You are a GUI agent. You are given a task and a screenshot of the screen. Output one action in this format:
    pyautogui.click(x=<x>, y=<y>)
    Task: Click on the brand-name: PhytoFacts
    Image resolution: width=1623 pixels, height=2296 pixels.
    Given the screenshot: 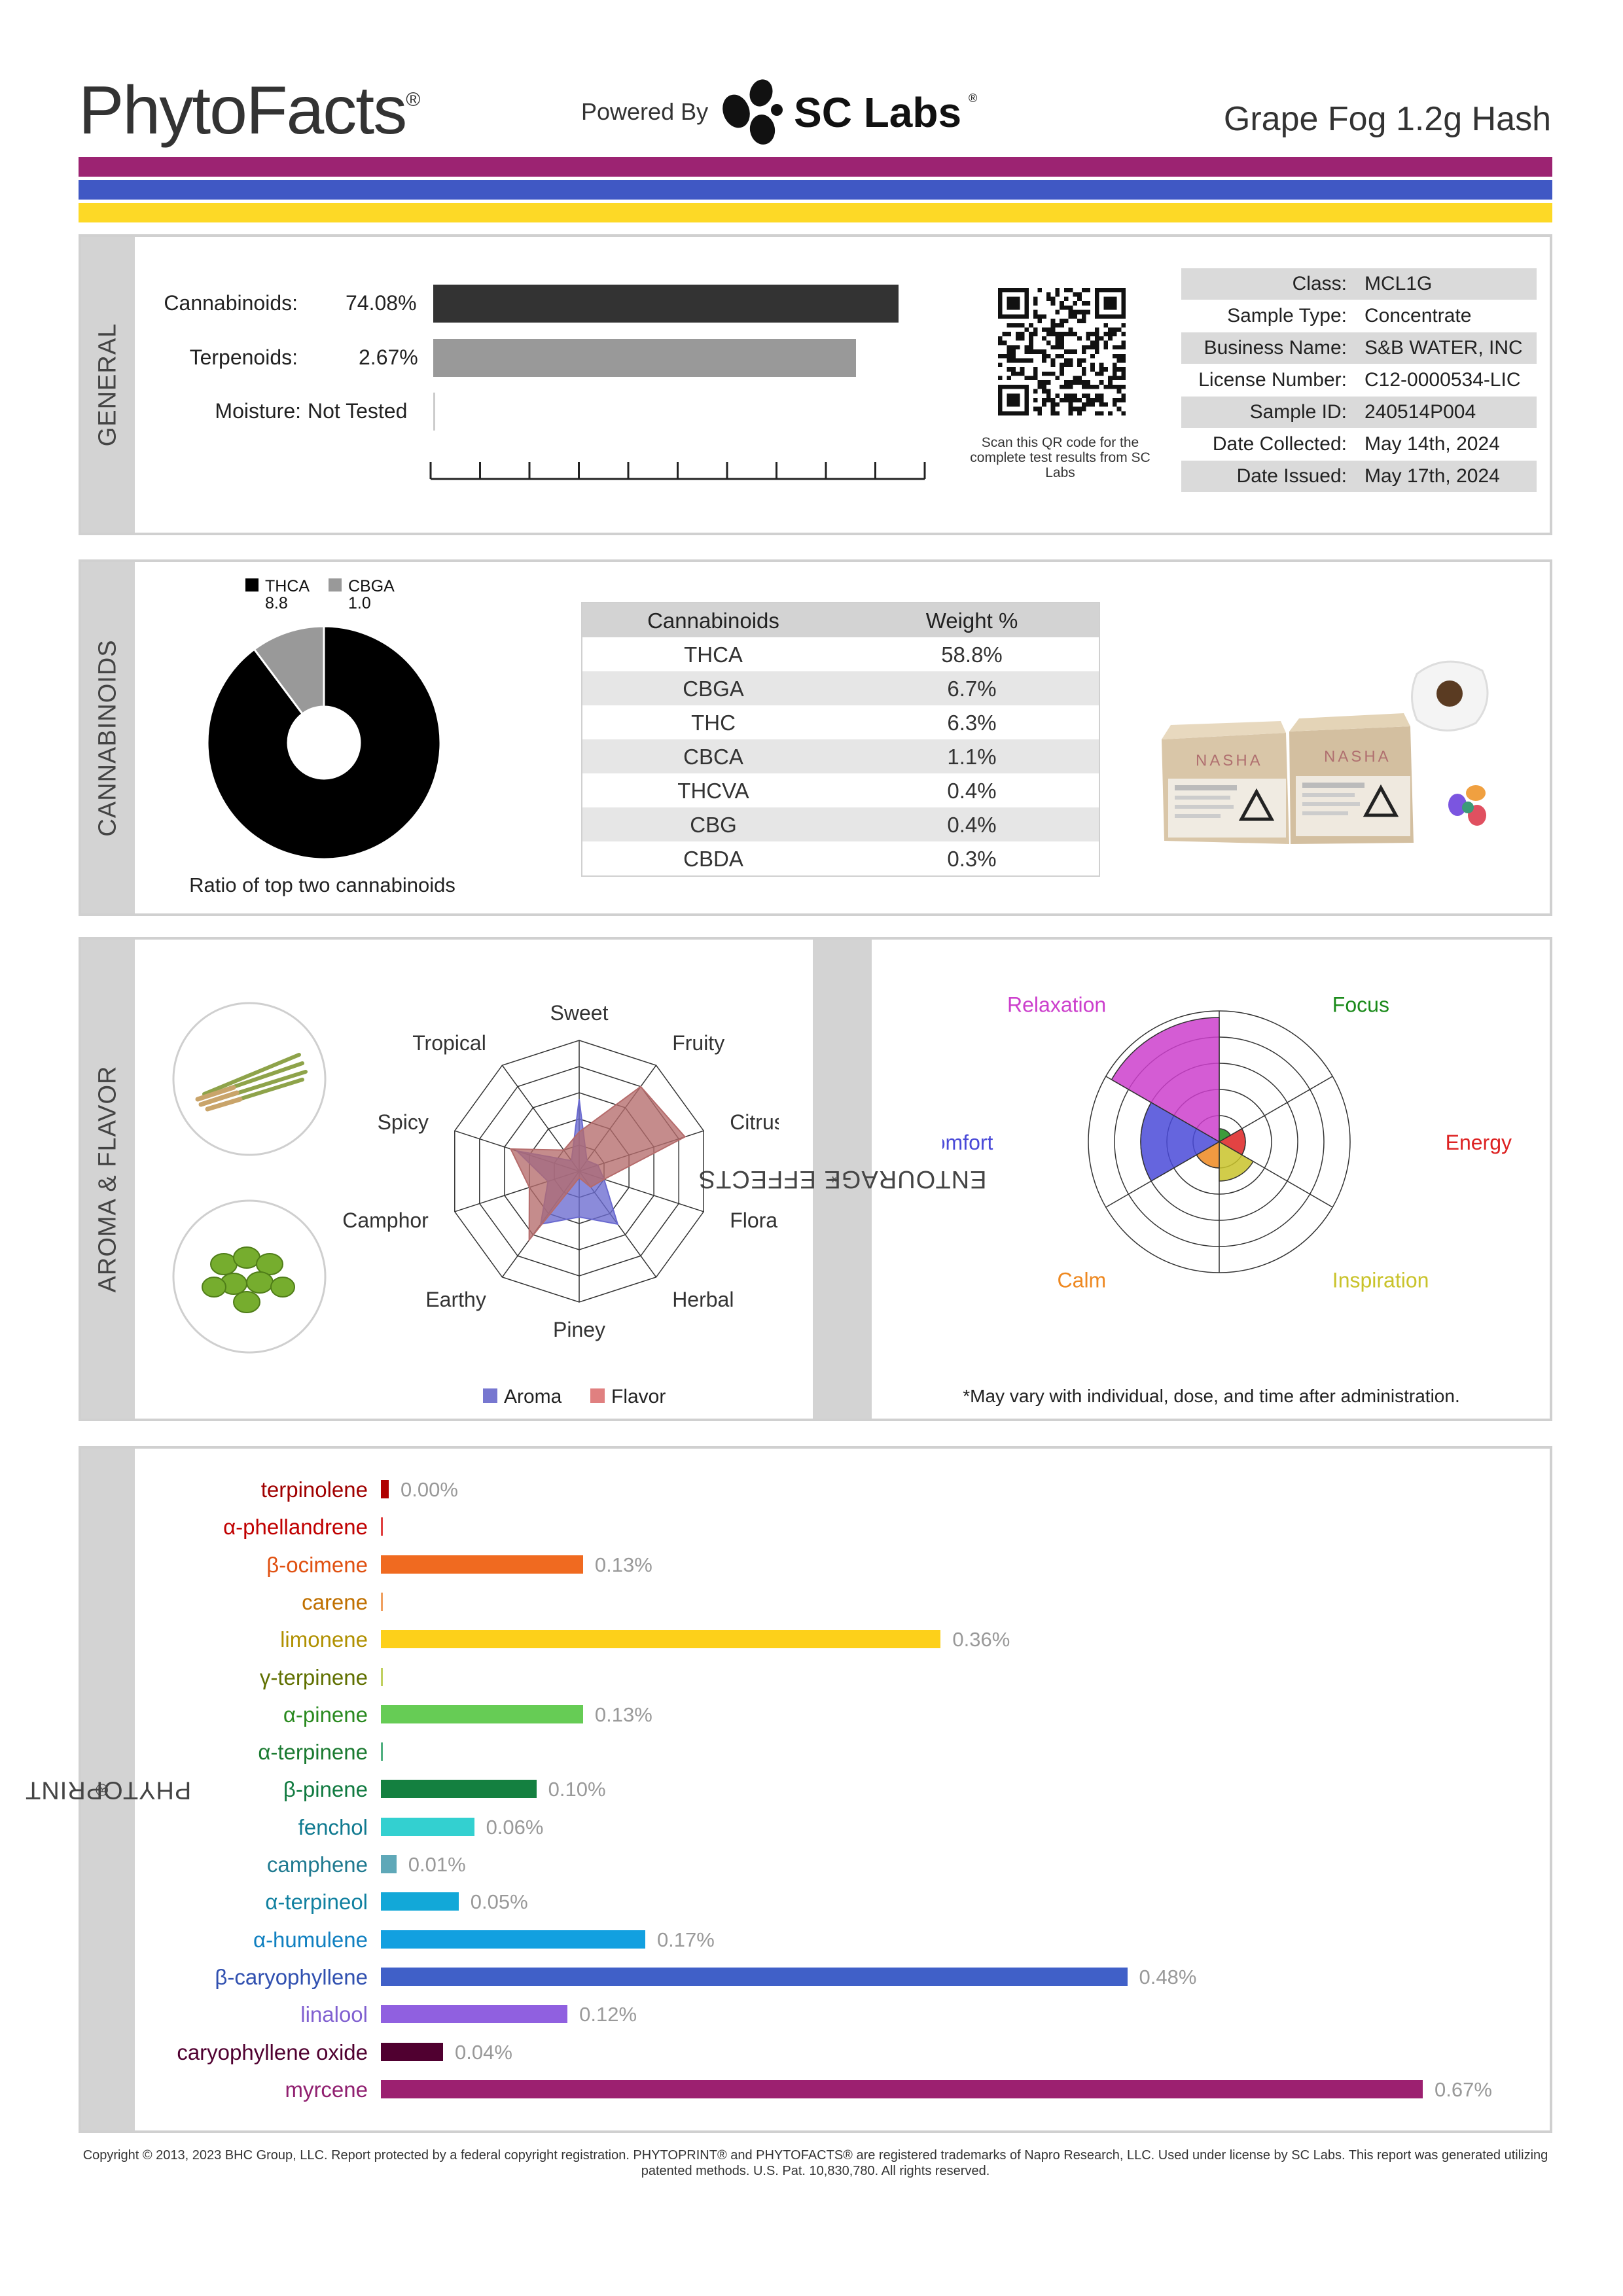 What is the action you would take?
    pyautogui.click(x=243, y=111)
    